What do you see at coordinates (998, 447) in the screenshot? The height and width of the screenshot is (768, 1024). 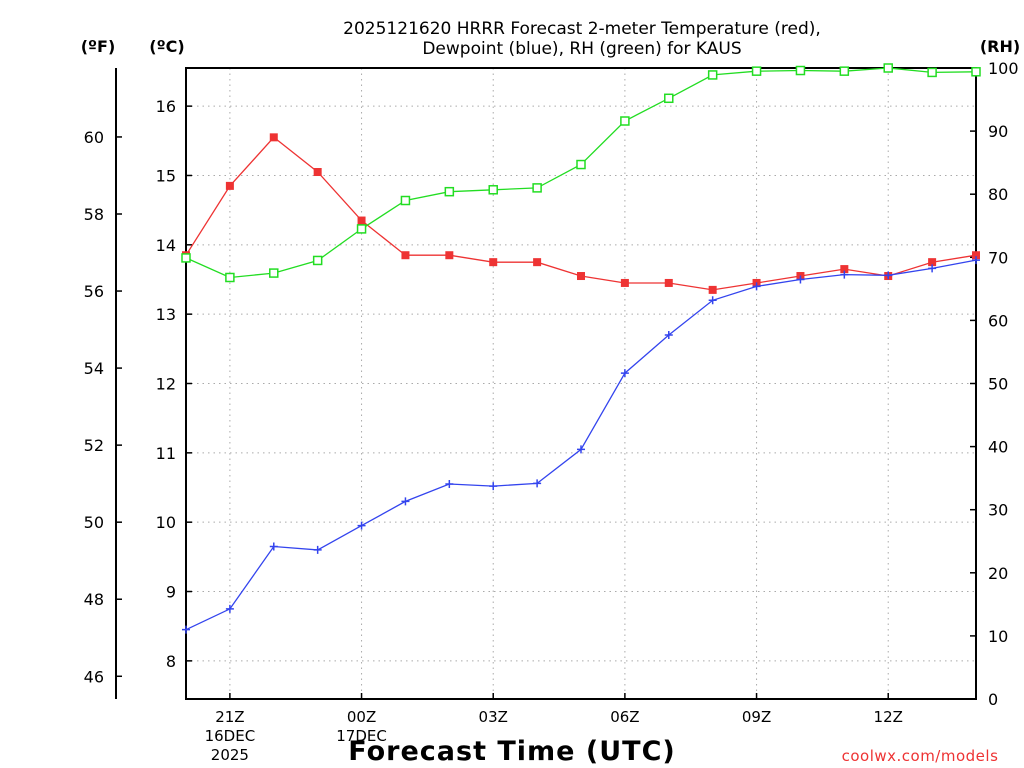 I see `rh-tick-label: 40` at bounding box center [998, 447].